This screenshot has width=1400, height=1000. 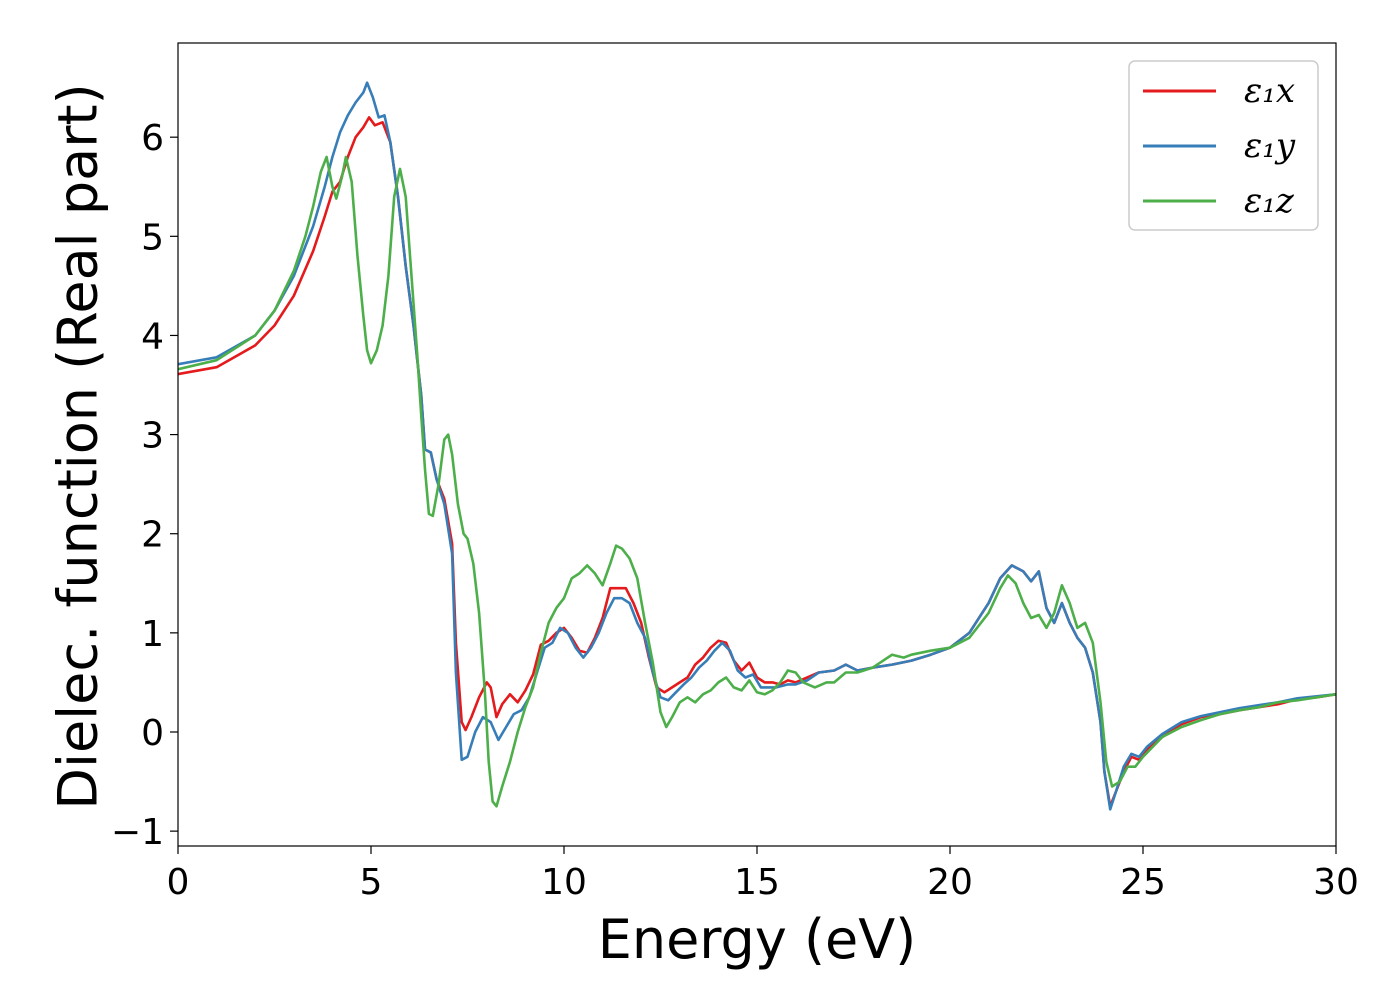 I want to click on legend-label: ε₁z, so click(x=1269, y=201).